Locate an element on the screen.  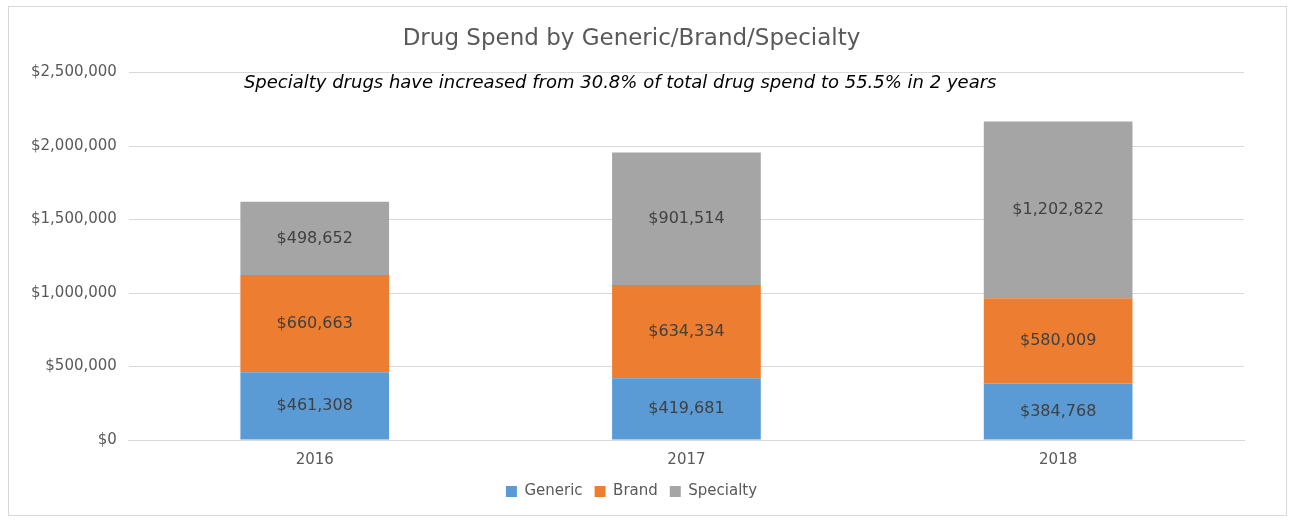
y-tick-label: $500,000 is located at coordinates (81, 365).